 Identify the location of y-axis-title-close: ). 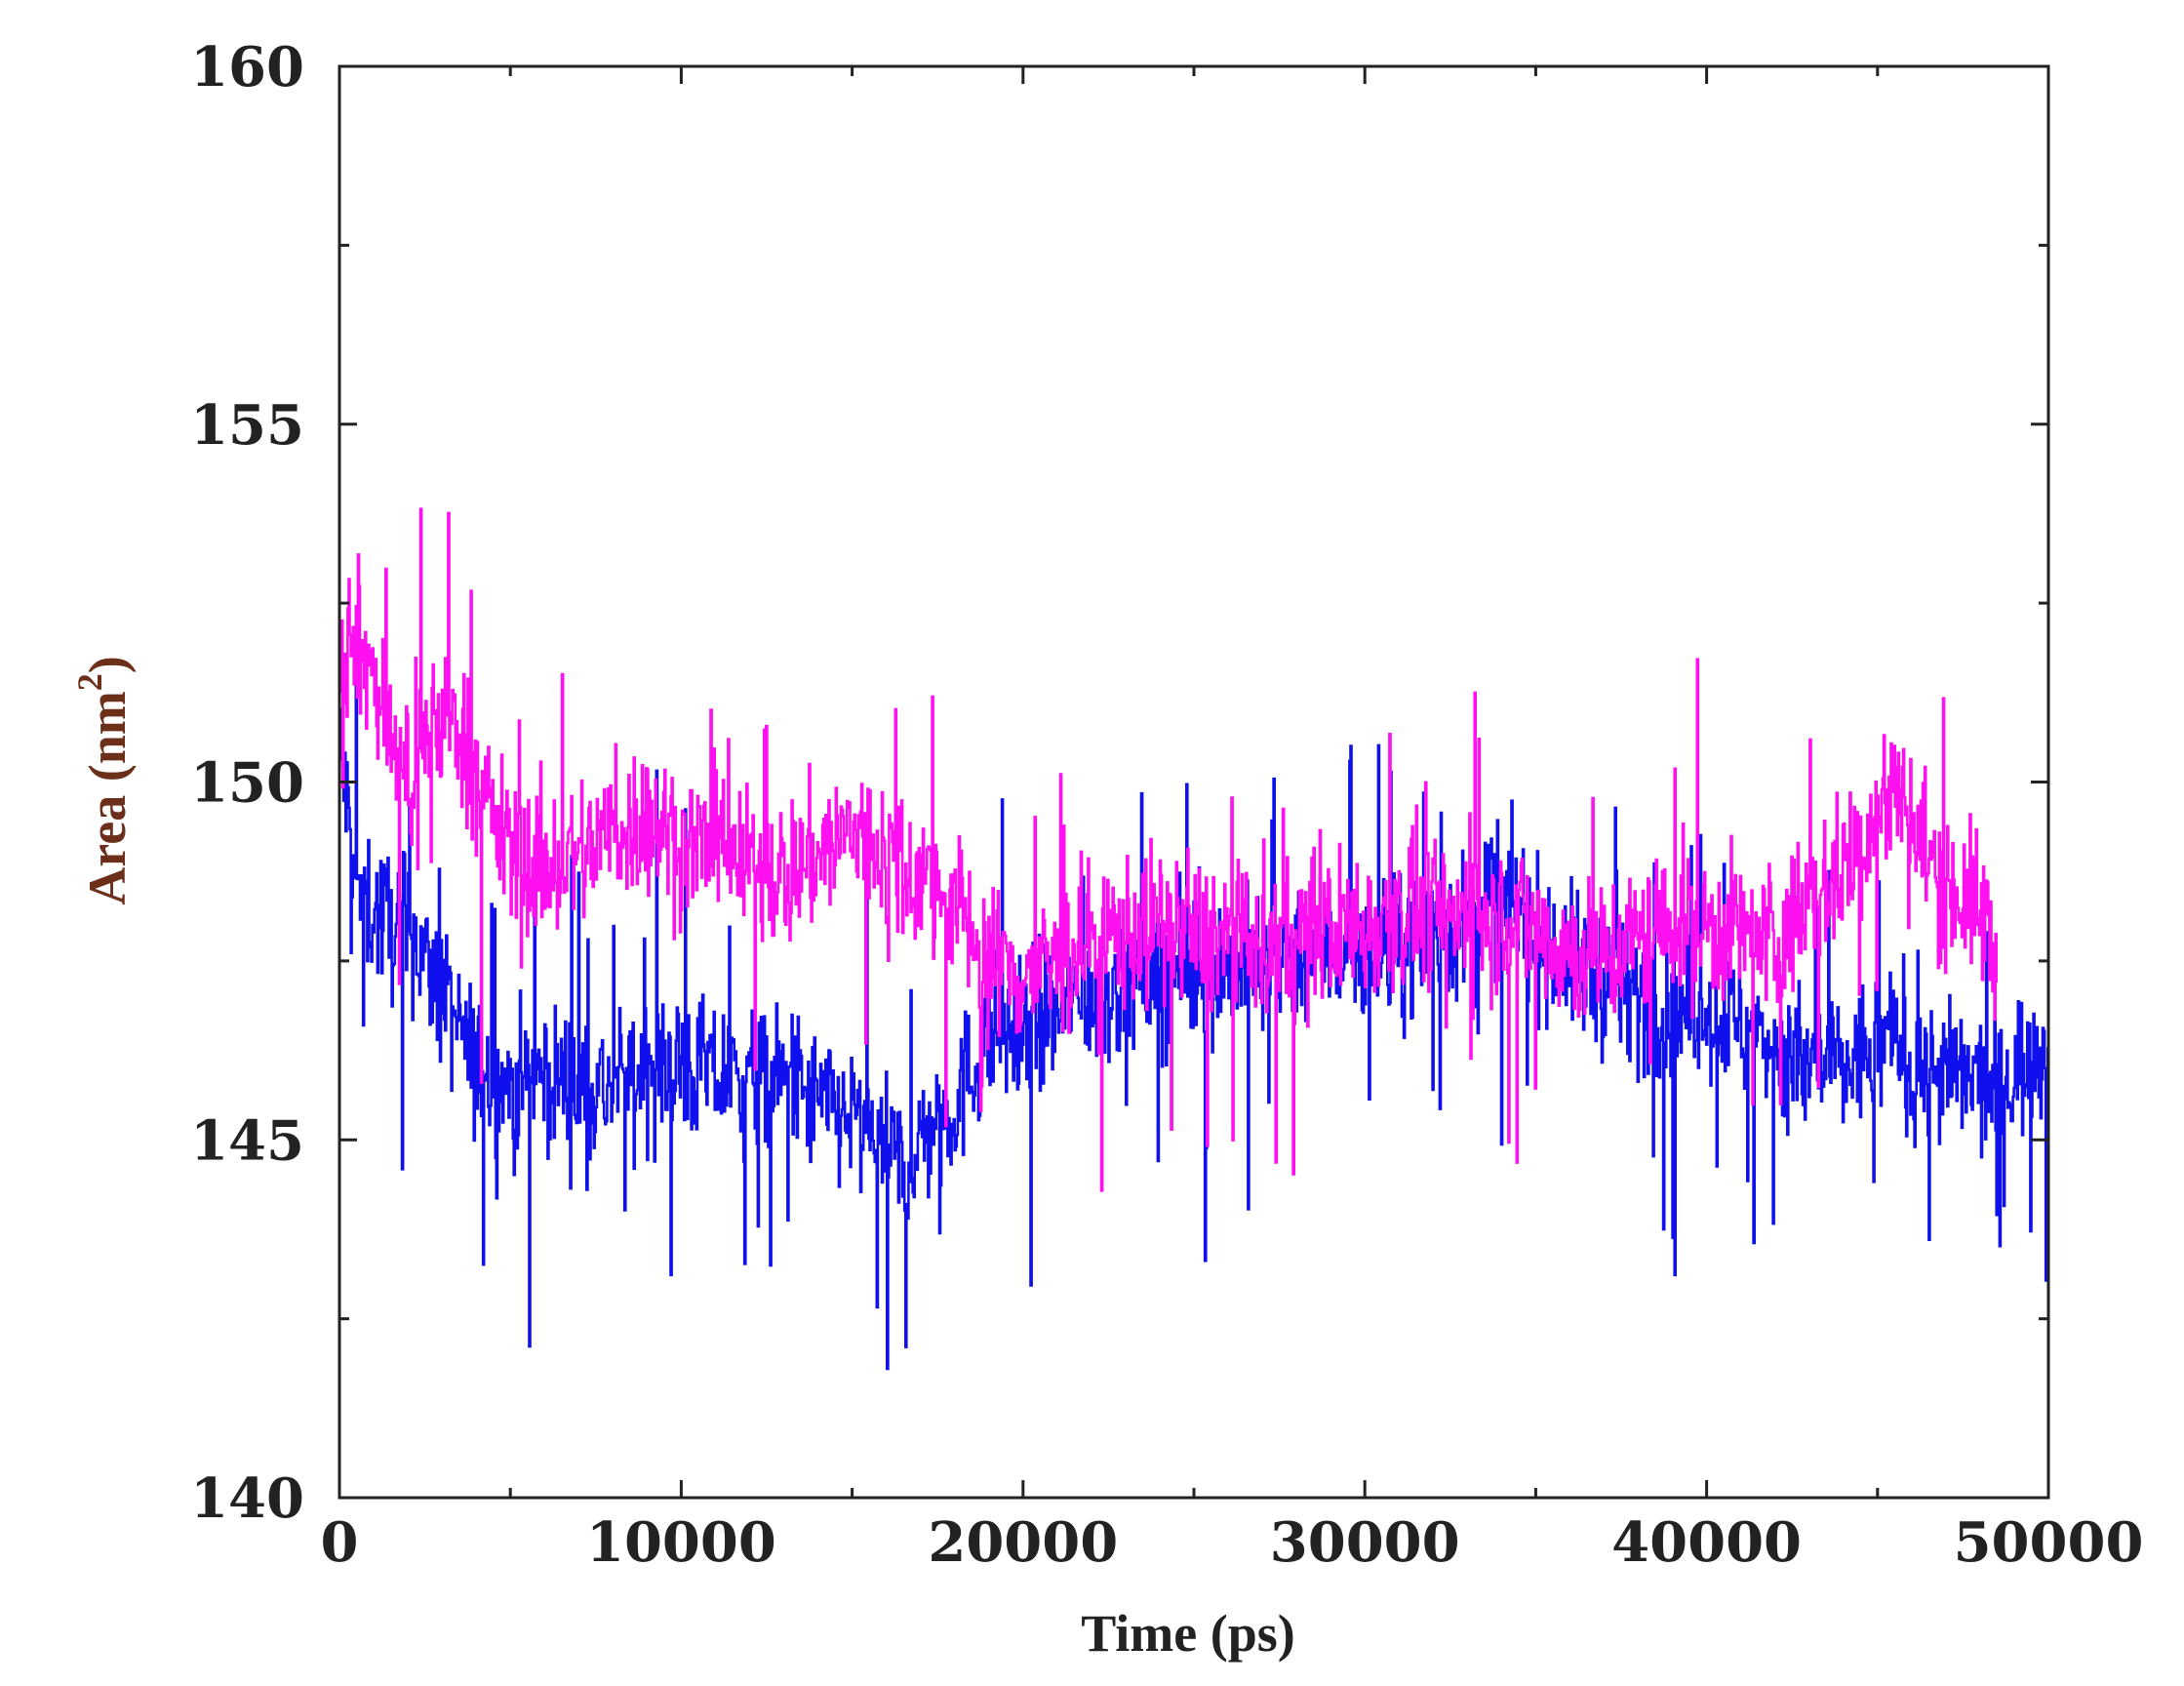
(107, 665).